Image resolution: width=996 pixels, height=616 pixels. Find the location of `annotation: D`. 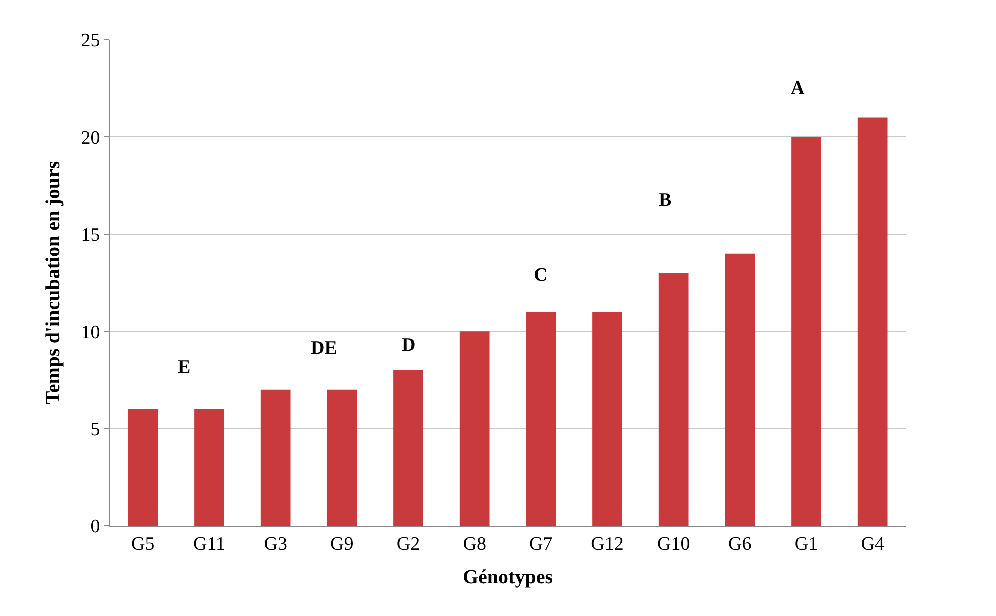

annotation: D is located at coordinates (409, 345).